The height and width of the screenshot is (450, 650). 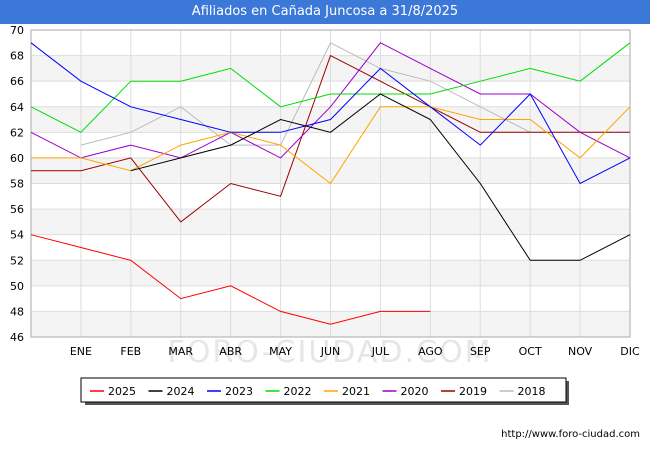 What do you see at coordinates (480, 351) in the screenshot?
I see `x-tick-label: SEP` at bounding box center [480, 351].